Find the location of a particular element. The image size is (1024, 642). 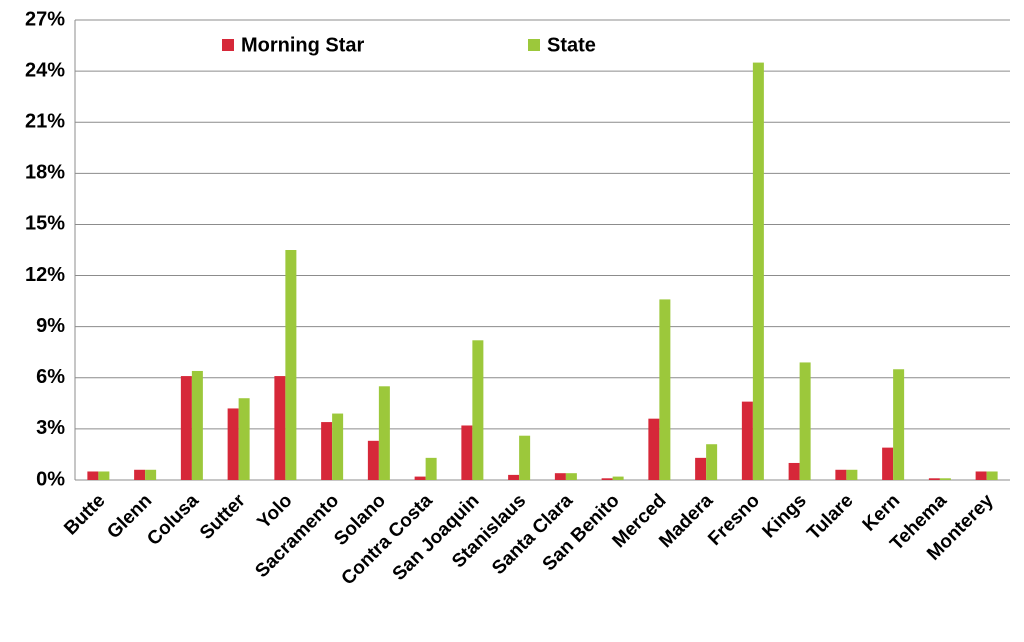

y-tick-label: 18% is located at coordinates (45, 173).